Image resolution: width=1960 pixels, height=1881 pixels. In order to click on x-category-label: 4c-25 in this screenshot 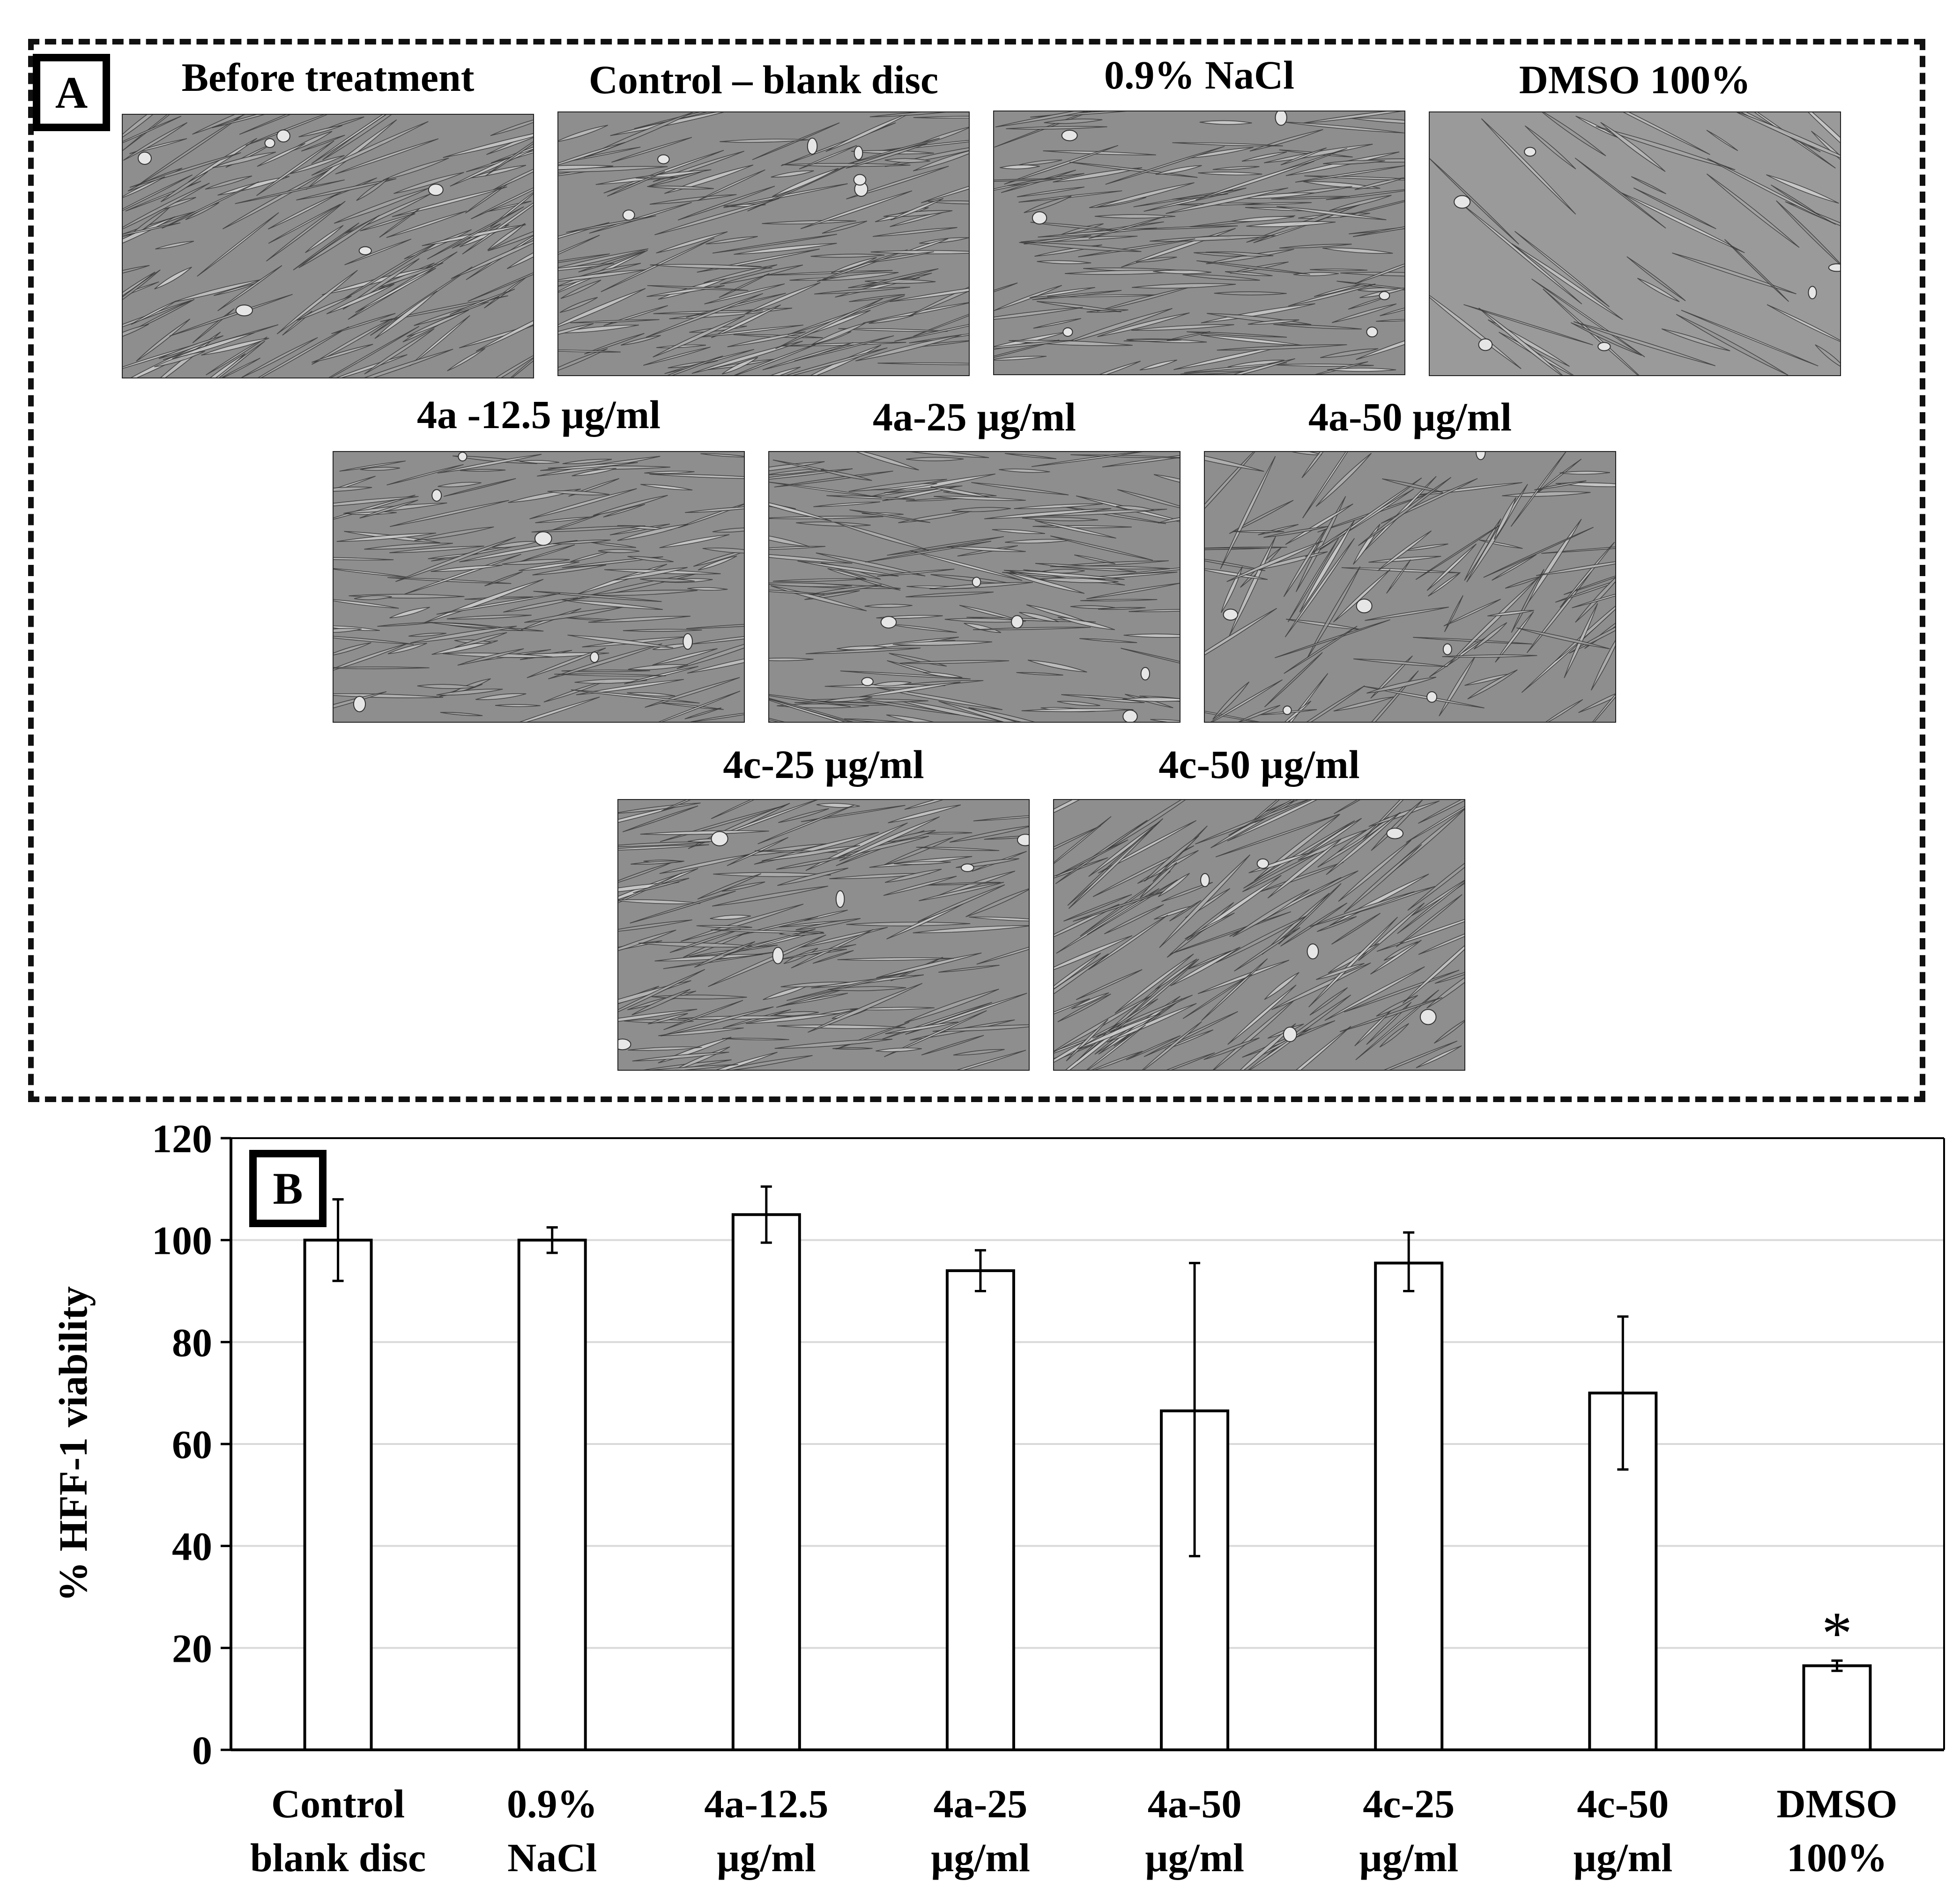, I will do `click(1409, 1803)`.